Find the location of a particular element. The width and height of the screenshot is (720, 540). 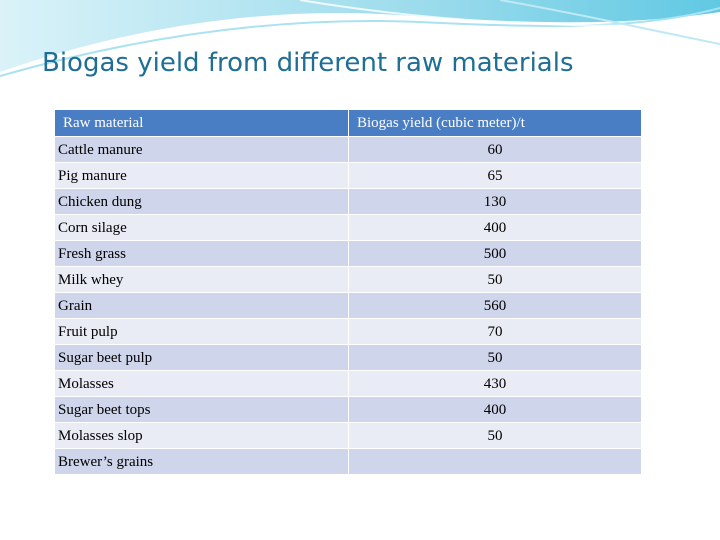

biogas-yield-cell: 70 is located at coordinates (495, 331).